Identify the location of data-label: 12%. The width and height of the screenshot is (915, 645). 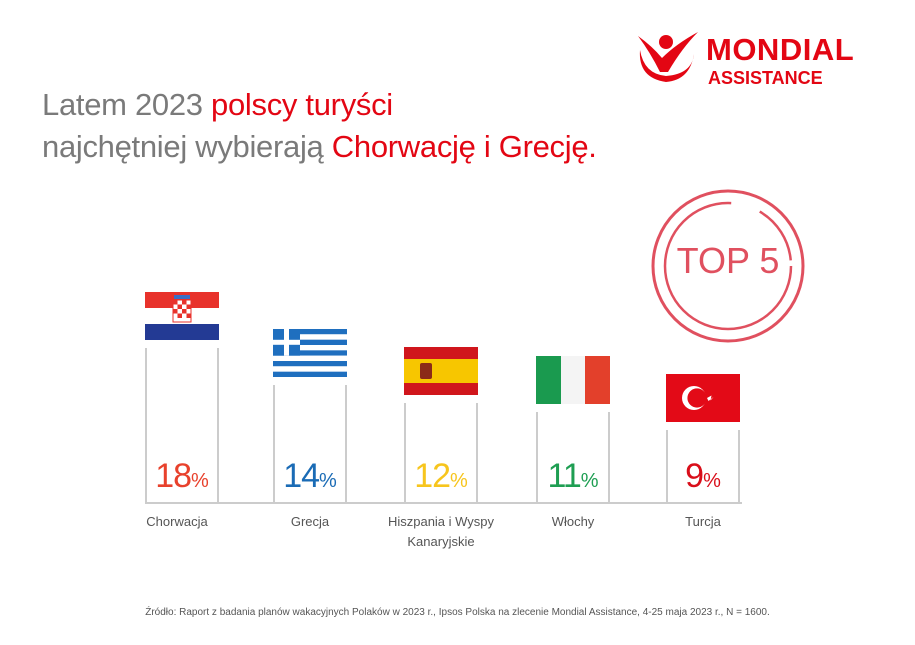
(441, 476).